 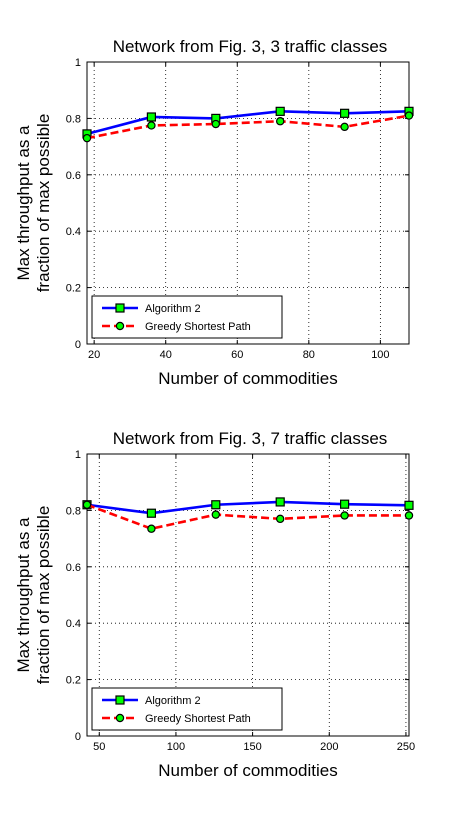 I want to click on chart-1-title: Network from Fig. 3, 3 traffic classes, so click(x=250, y=46).